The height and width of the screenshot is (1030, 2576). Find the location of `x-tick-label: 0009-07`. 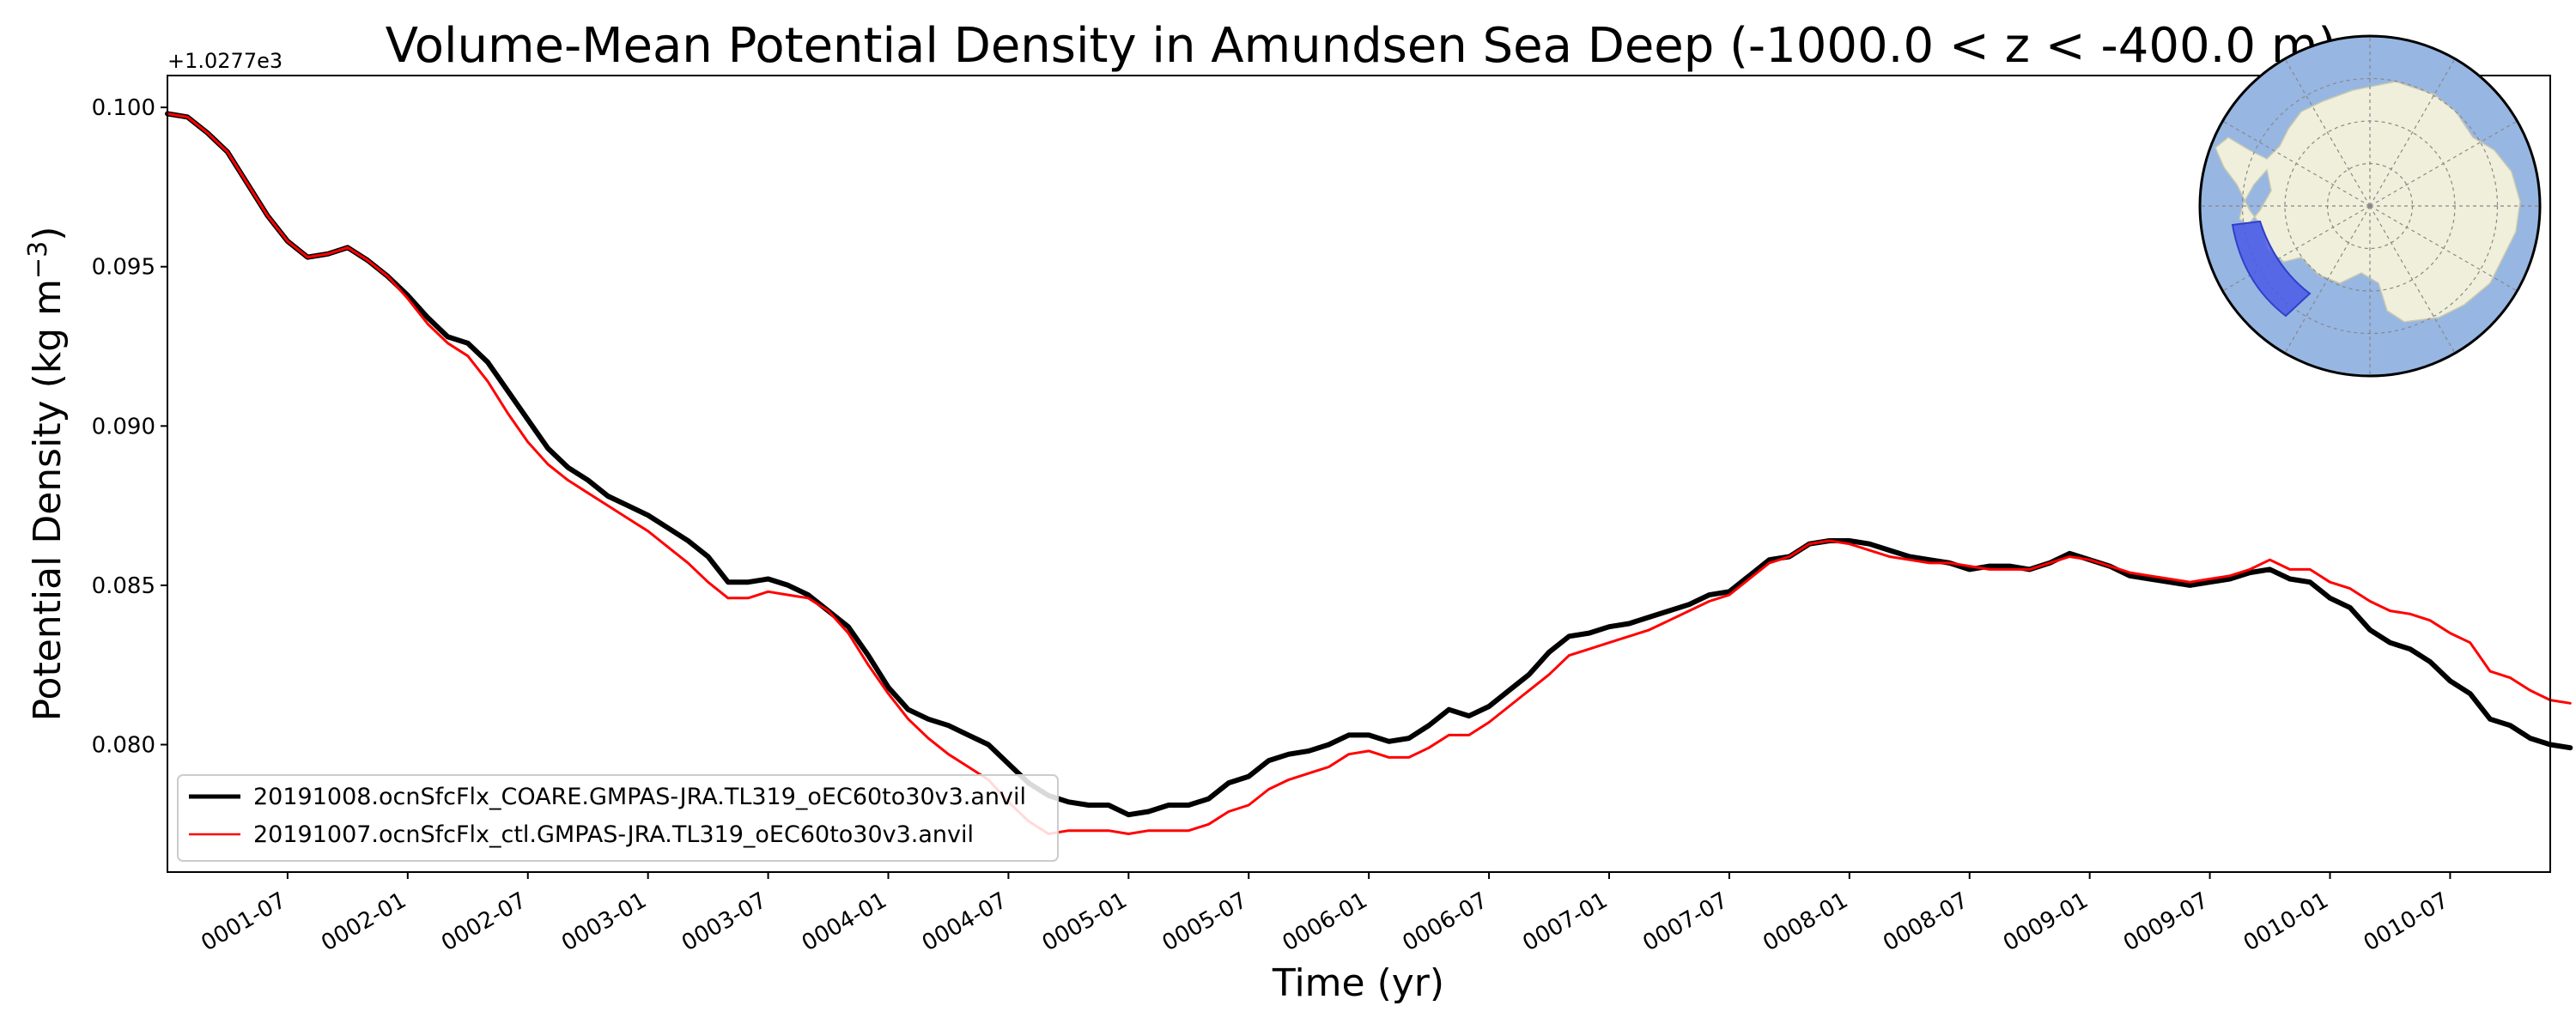

x-tick-label: 0009-07 is located at coordinates (2166, 922).